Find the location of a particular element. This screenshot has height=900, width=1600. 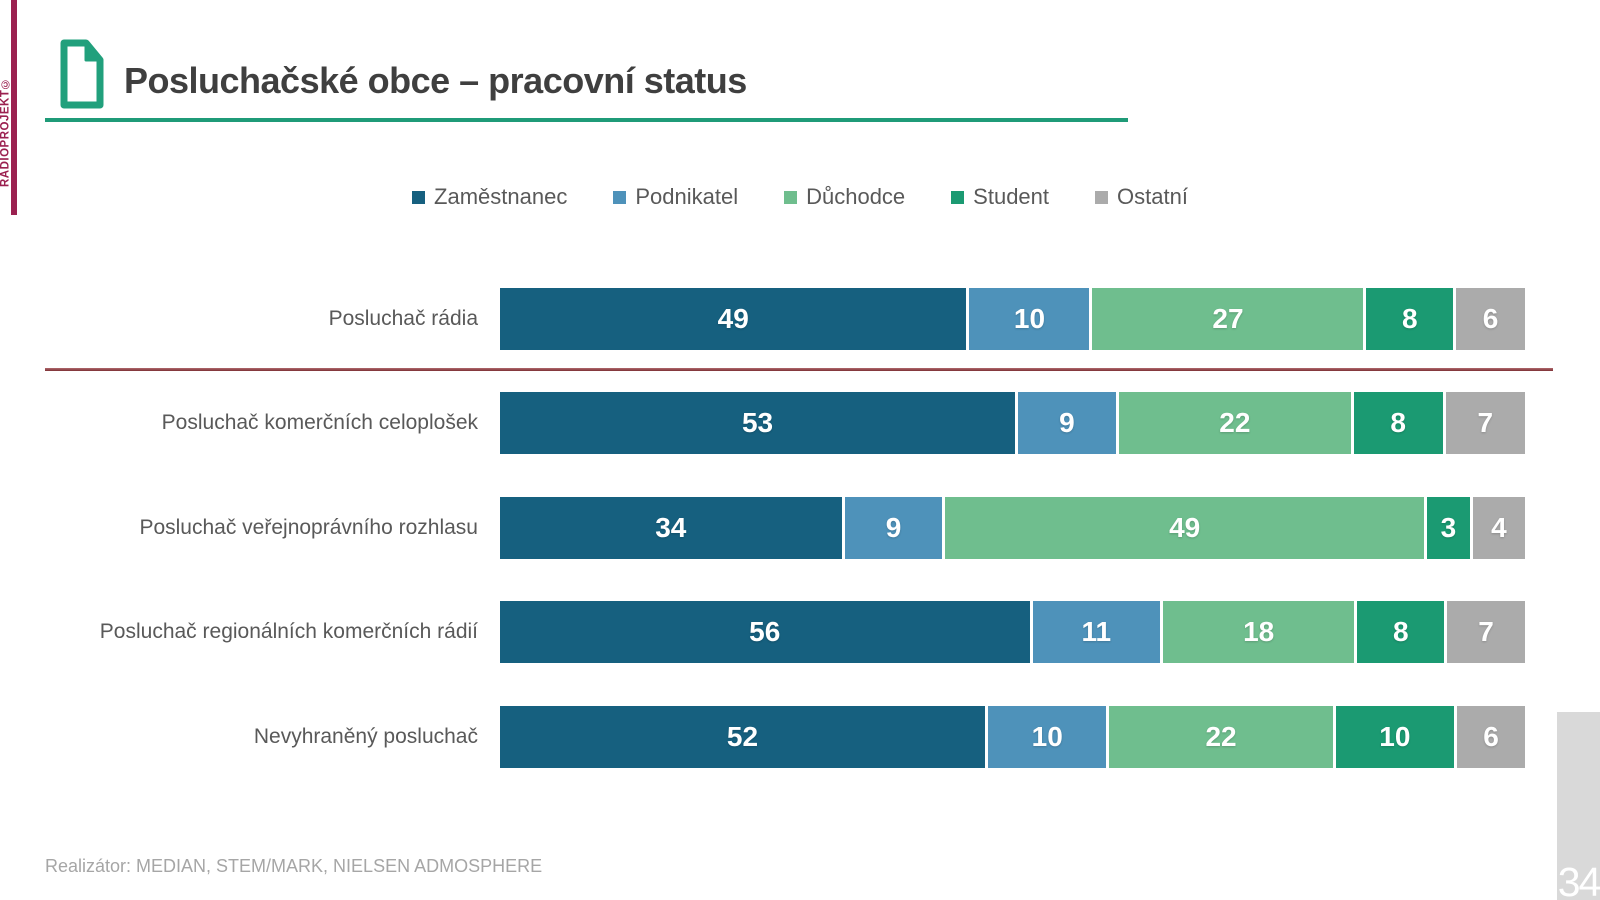

legend-marker-student is located at coordinates (958, 197).